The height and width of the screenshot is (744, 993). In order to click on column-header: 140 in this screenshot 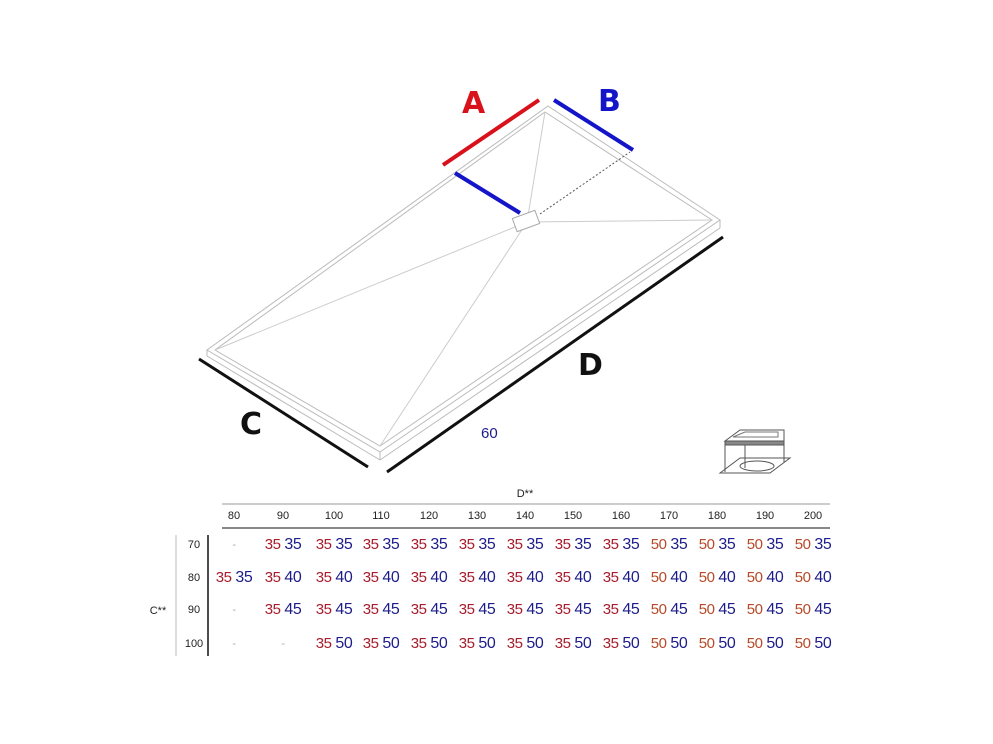, I will do `click(525, 516)`.